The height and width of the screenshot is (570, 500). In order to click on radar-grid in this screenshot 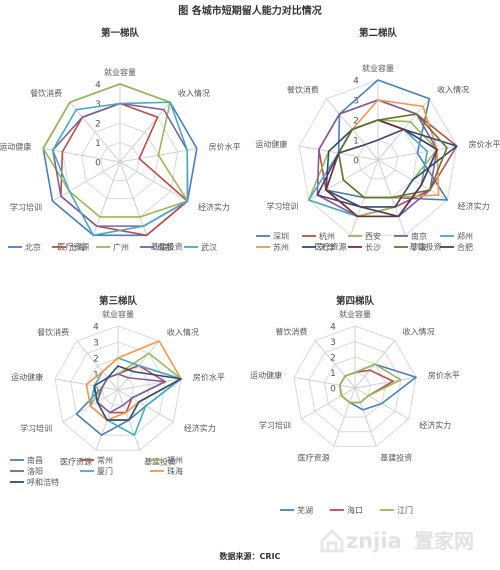, I will do `click(355, 386)`.